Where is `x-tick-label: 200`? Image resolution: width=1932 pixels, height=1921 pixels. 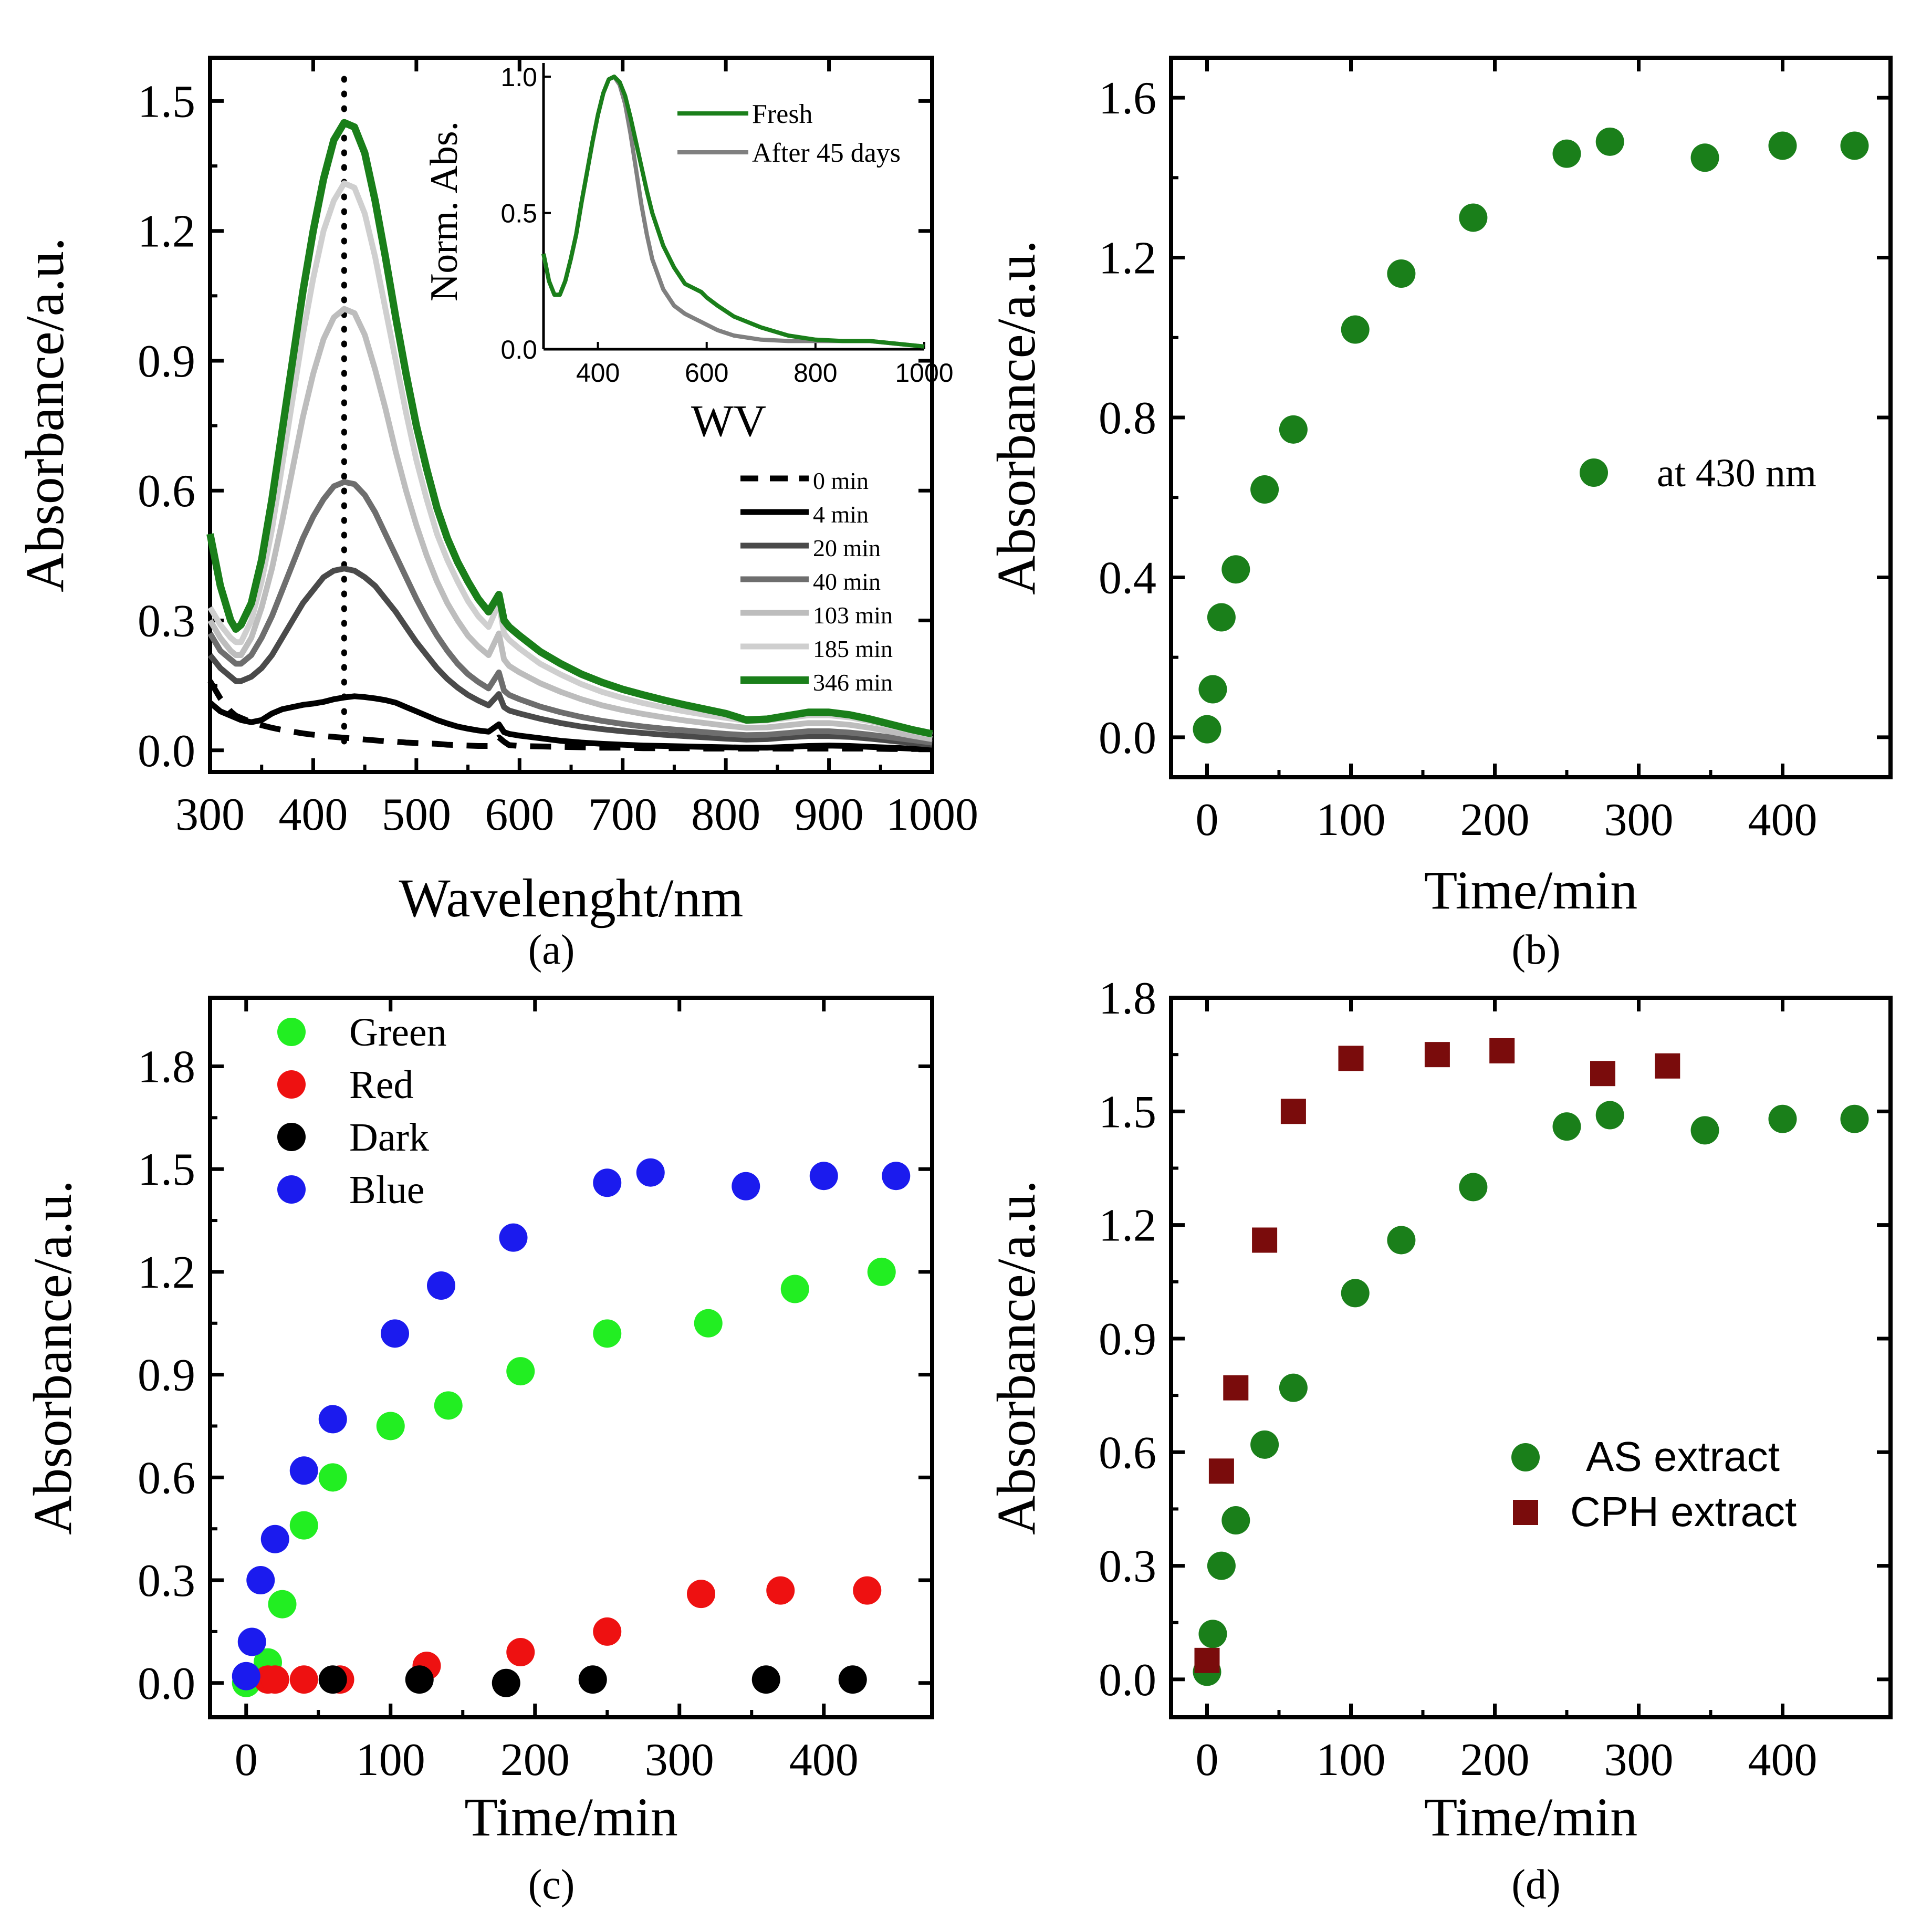 x-tick-label: 200 is located at coordinates (1495, 820).